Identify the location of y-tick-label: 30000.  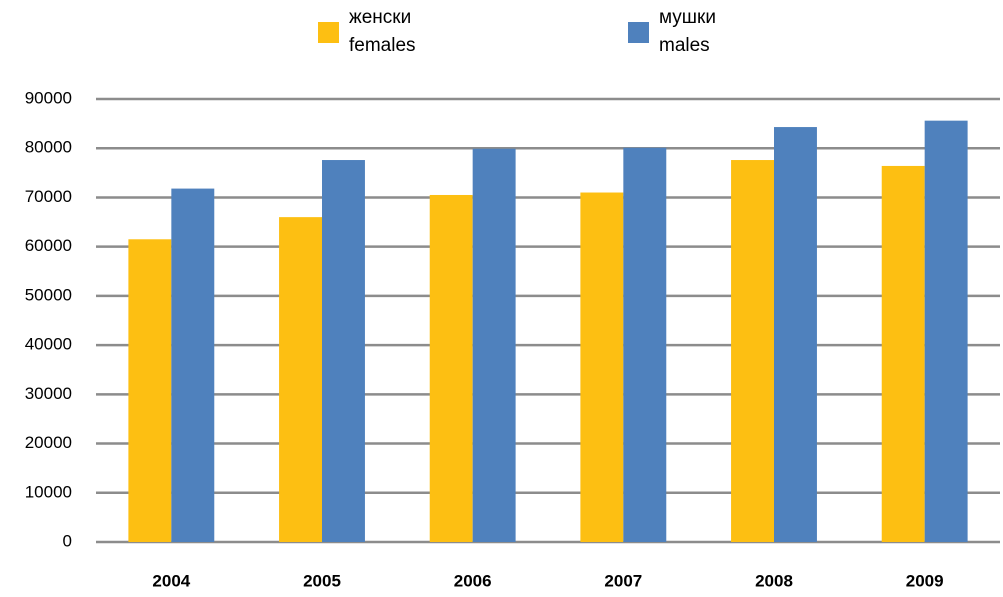
(48, 393).